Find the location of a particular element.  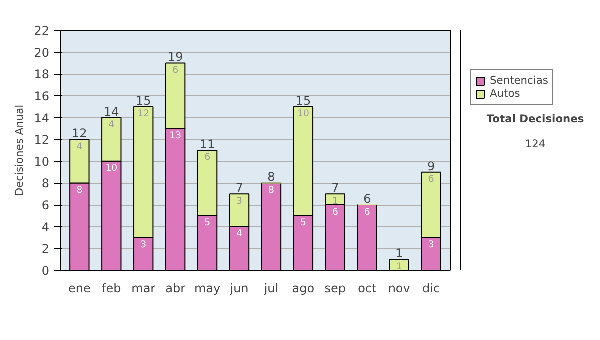

x-tick-label: ene is located at coordinates (79, 289).